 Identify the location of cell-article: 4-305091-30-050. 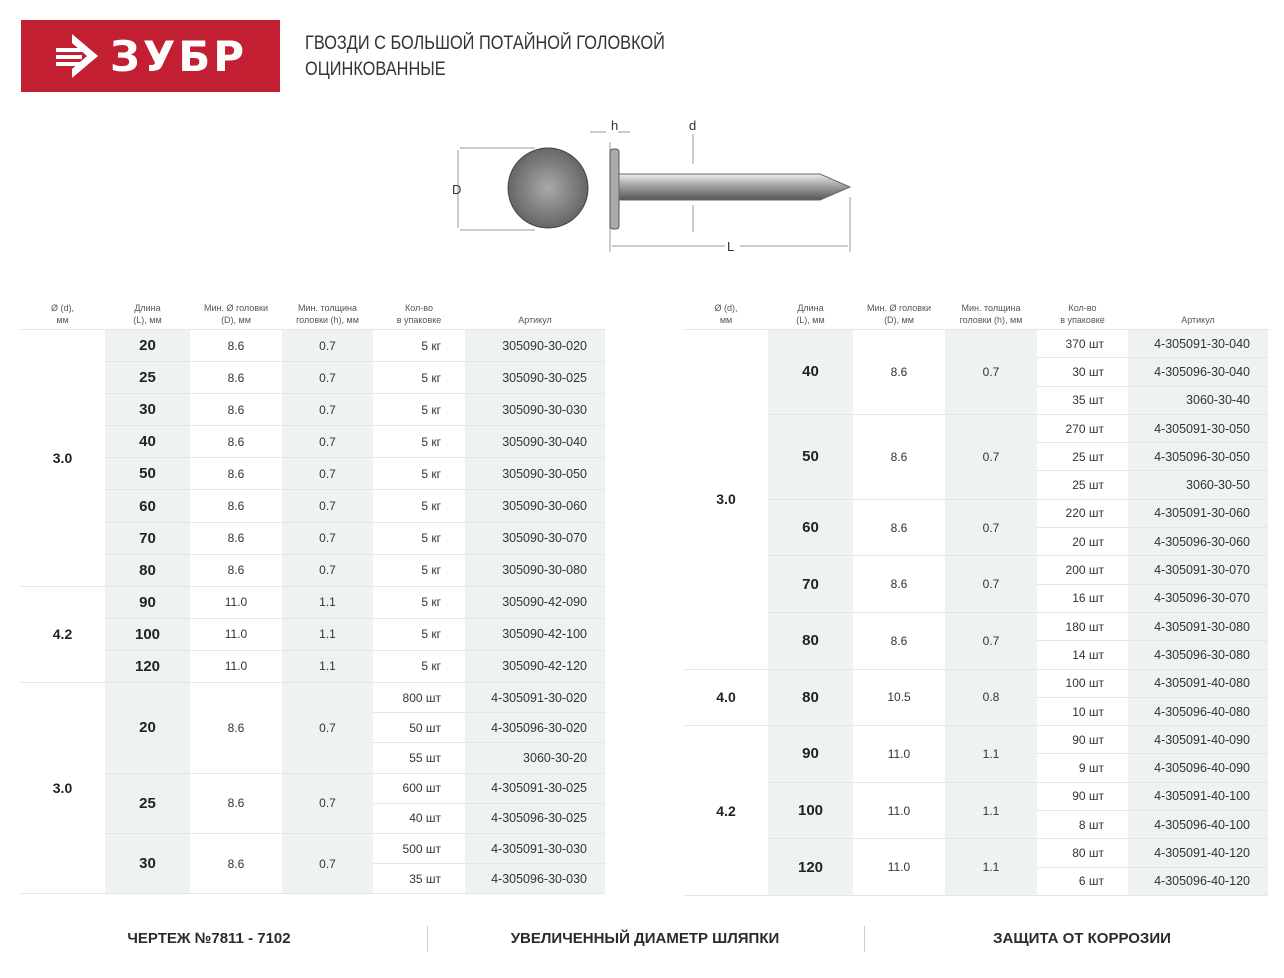
(1198, 429).